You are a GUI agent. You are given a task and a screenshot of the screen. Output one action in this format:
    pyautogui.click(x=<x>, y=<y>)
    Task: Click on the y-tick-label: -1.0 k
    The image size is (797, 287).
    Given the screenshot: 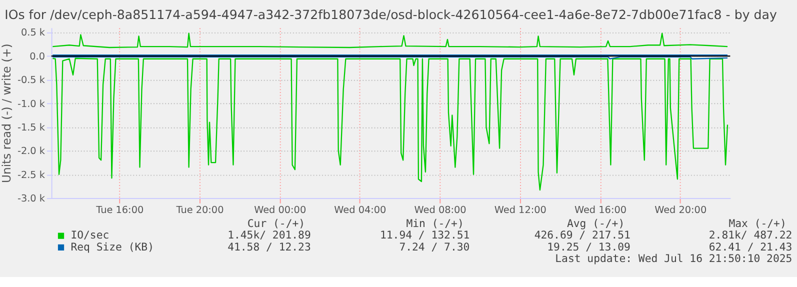 What is the action you would take?
    pyautogui.click(x=31, y=104)
    